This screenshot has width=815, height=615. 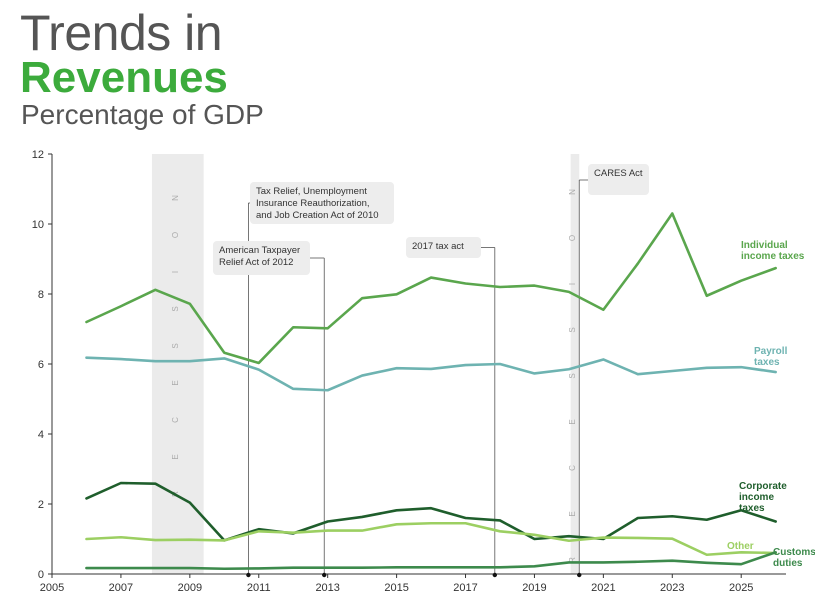 What do you see at coordinates (52, 588) in the screenshot?
I see `x-tick-label: 2005` at bounding box center [52, 588].